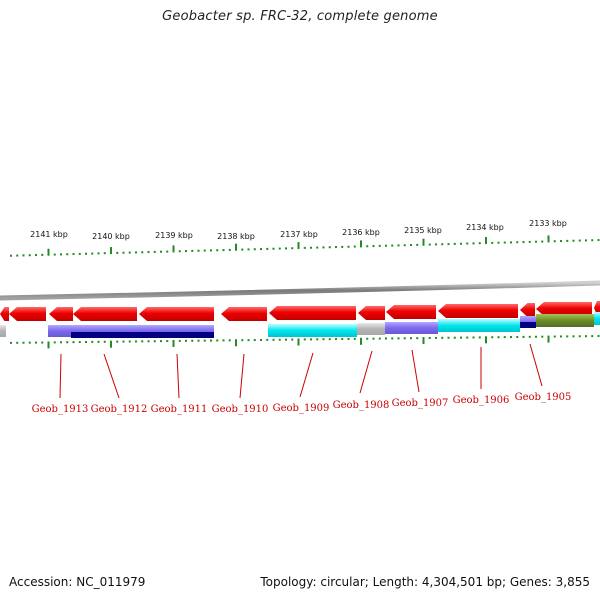 This screenshot has height=600, width=600. Describe the element at coordinates (366, 372) in the screenshot. I see `gene-callout-line` at that location.